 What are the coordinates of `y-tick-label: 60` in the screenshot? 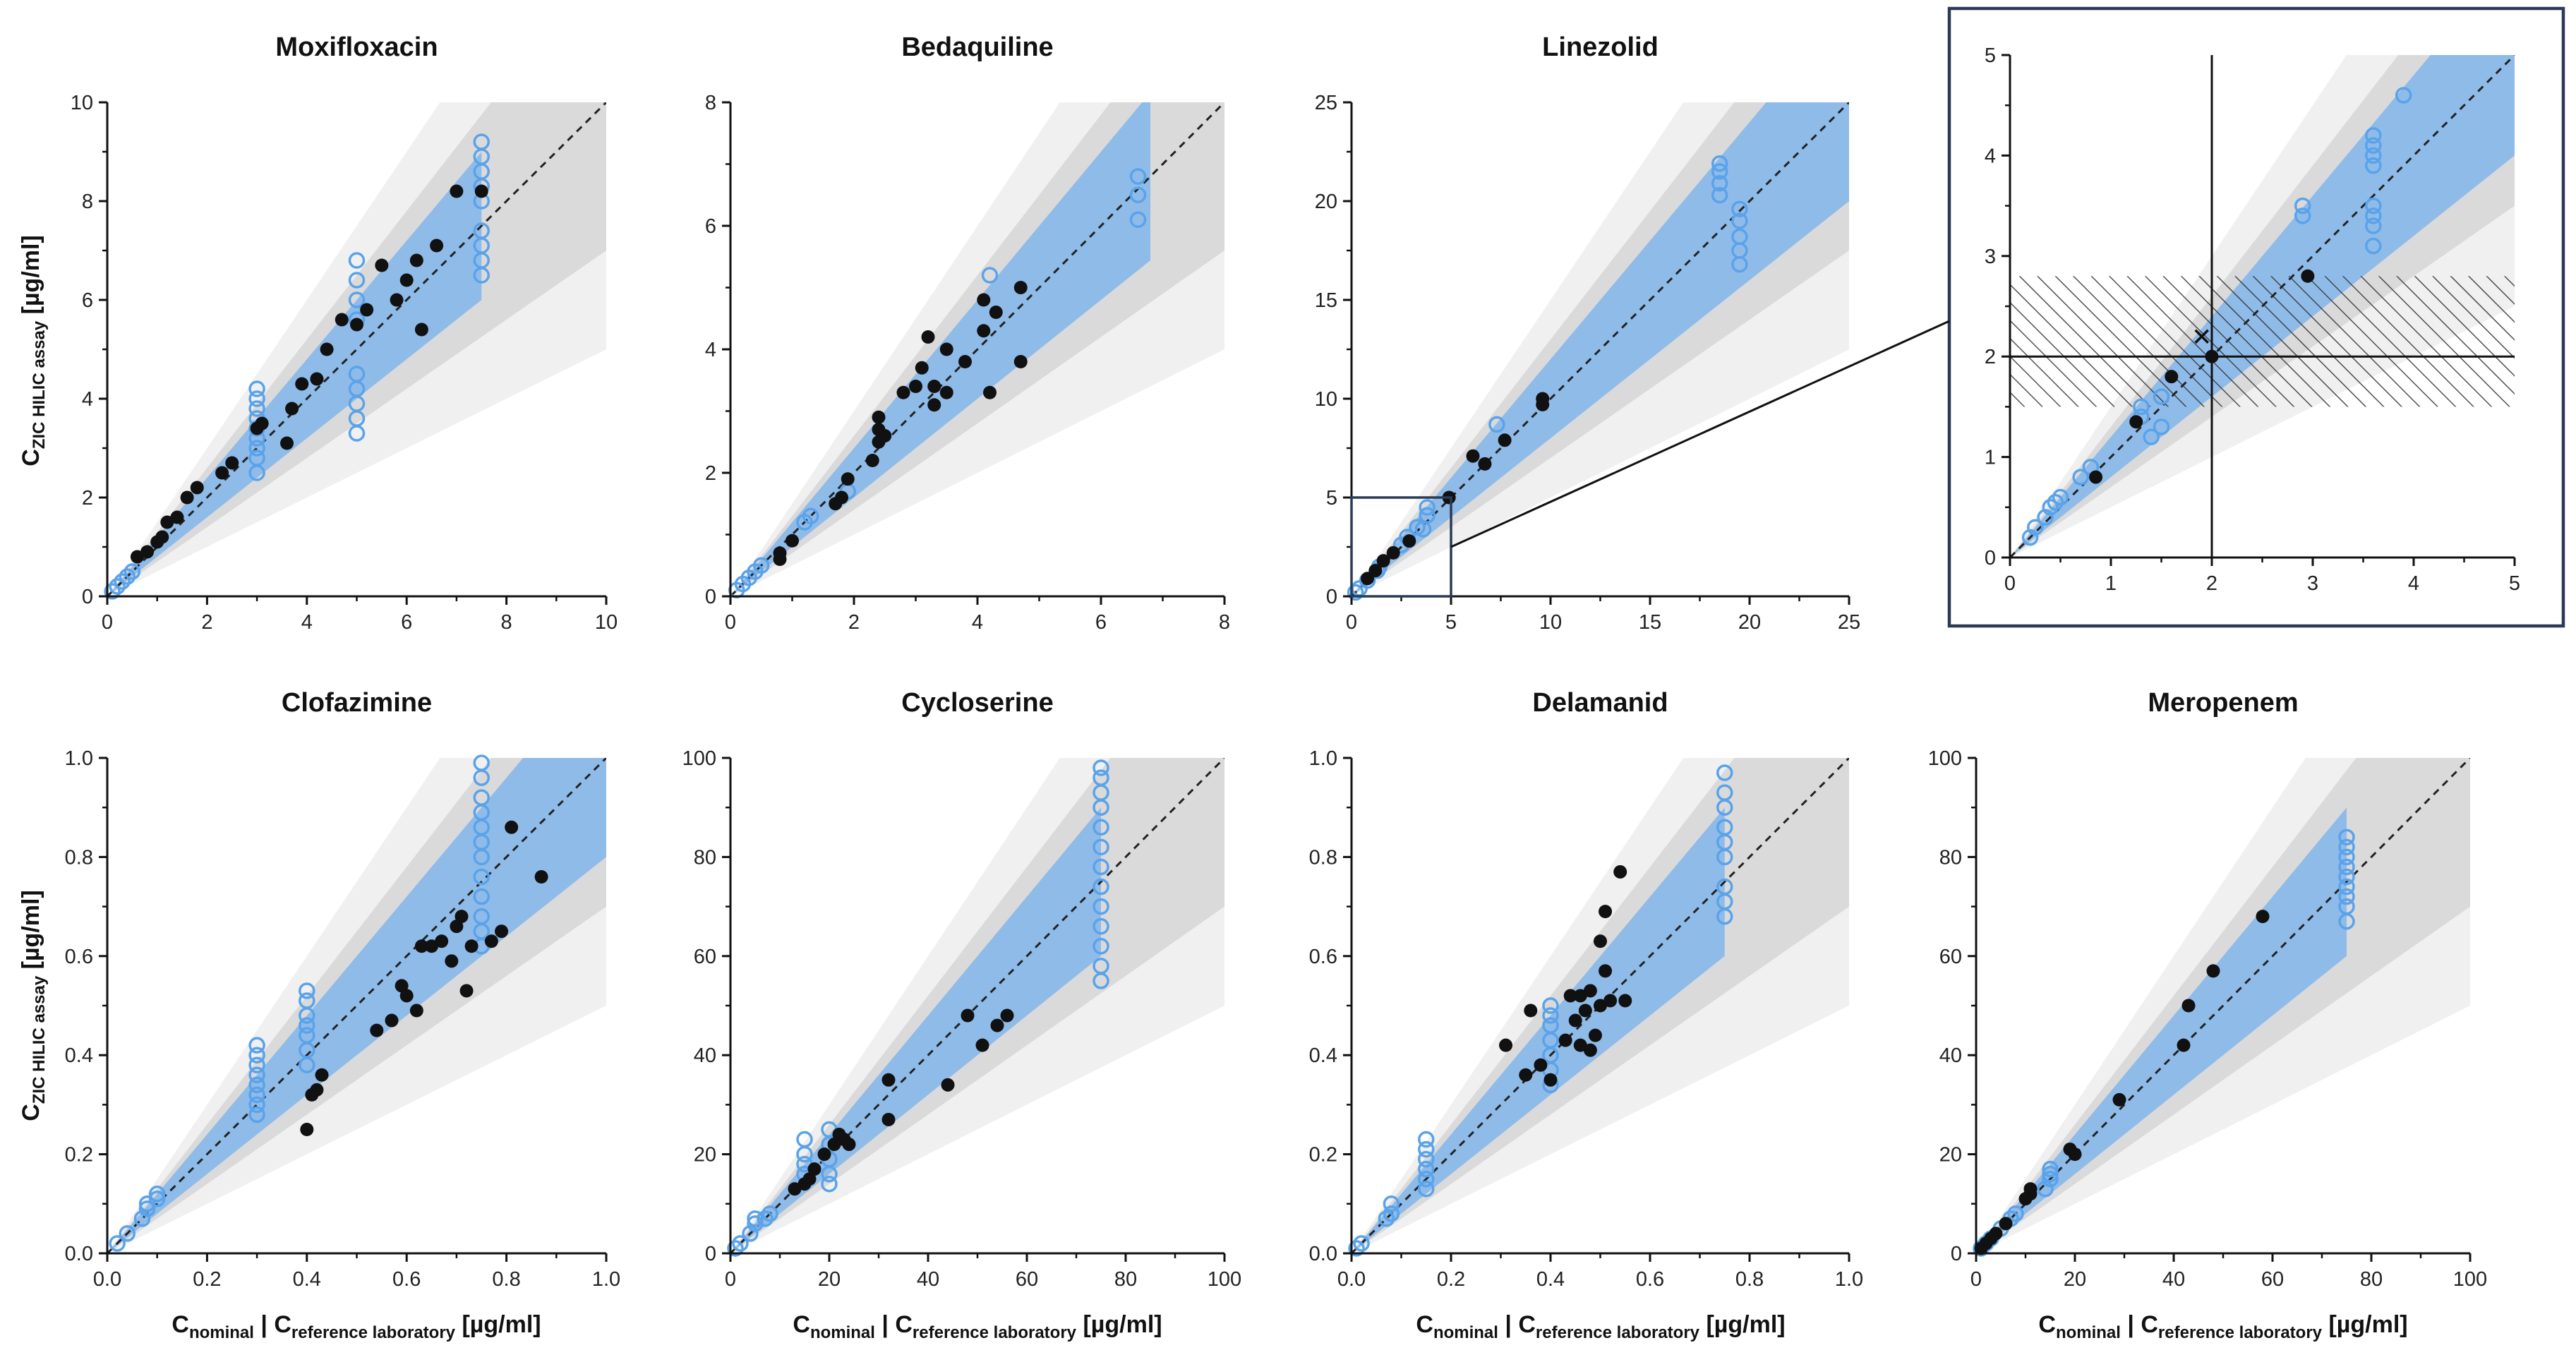 It's located at (705, 957).